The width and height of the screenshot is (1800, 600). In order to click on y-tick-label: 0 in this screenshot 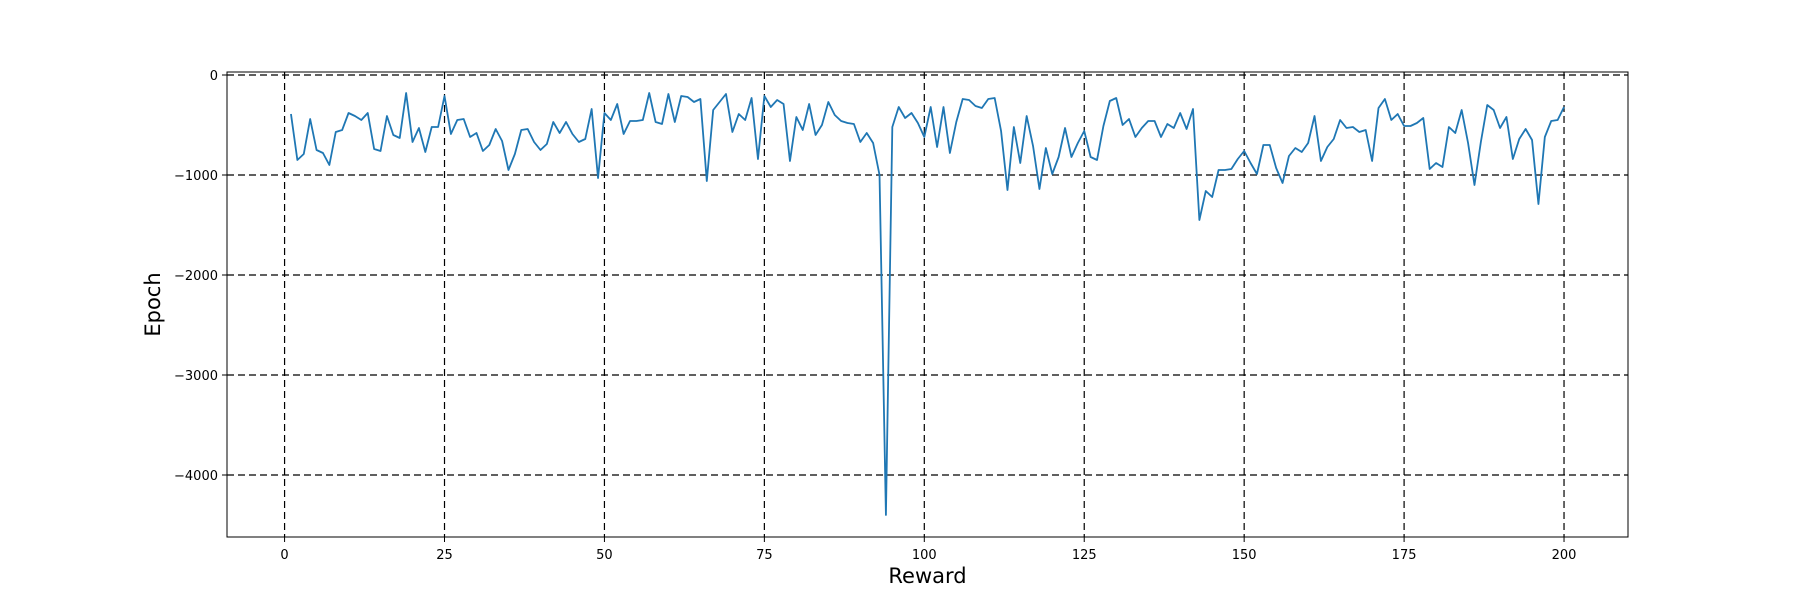, I will do `click(214, 76)`.